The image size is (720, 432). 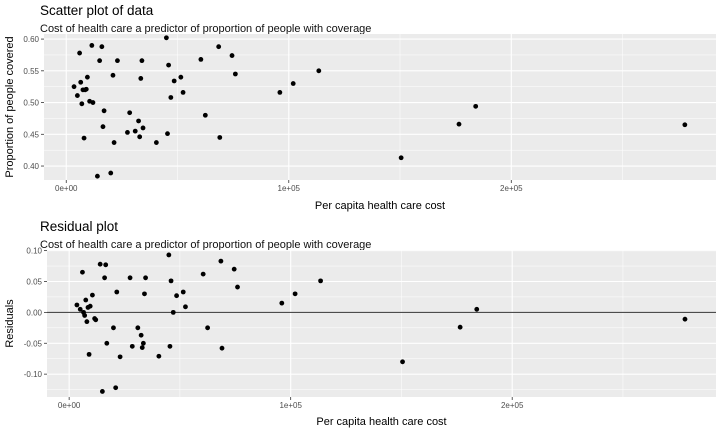 What do you see at coordinates (97, 10) in the screenshot?
I see `chart-title: Scatter plot of data` at bounding box center [97, 10].